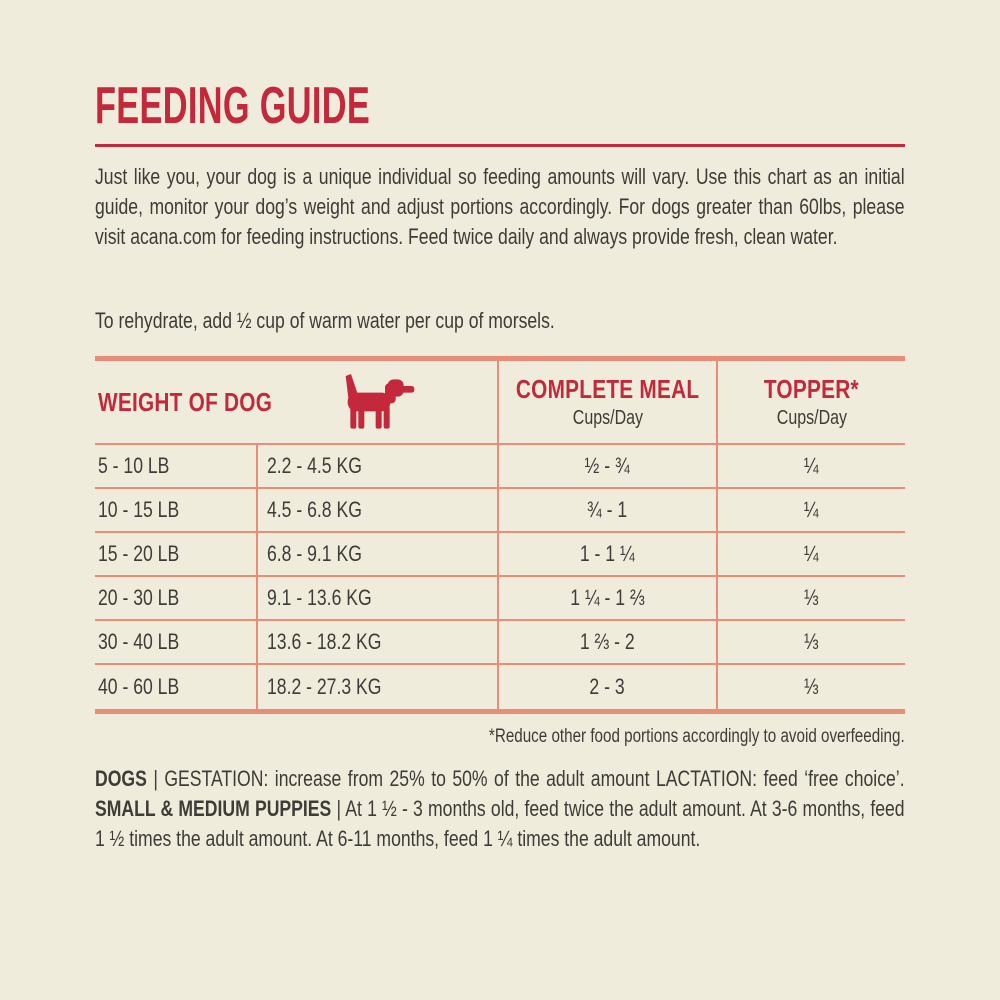 The height and width of the screenshot is (1000, 1000). I want to click on meal-value: 1 - 1 ¼, so click(607, 553).